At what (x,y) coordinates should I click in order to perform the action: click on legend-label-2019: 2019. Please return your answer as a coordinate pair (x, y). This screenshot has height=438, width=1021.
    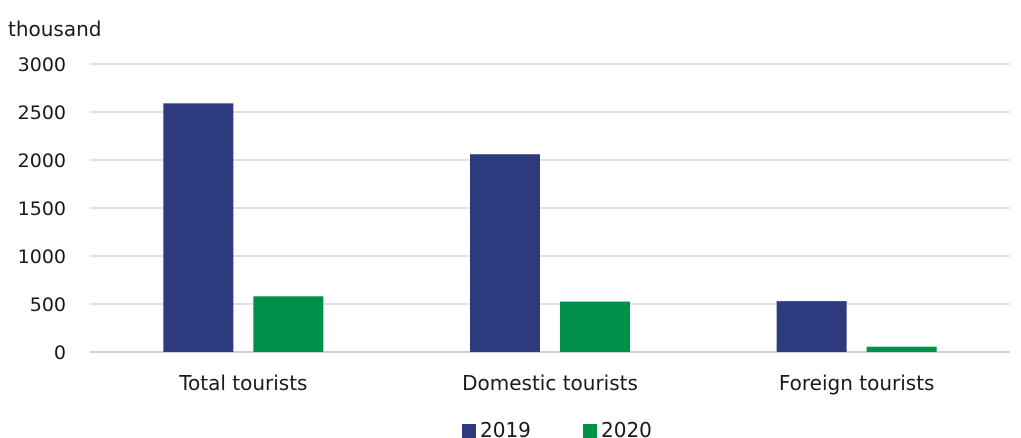
    Looking at the image, I should click on (505, 428).